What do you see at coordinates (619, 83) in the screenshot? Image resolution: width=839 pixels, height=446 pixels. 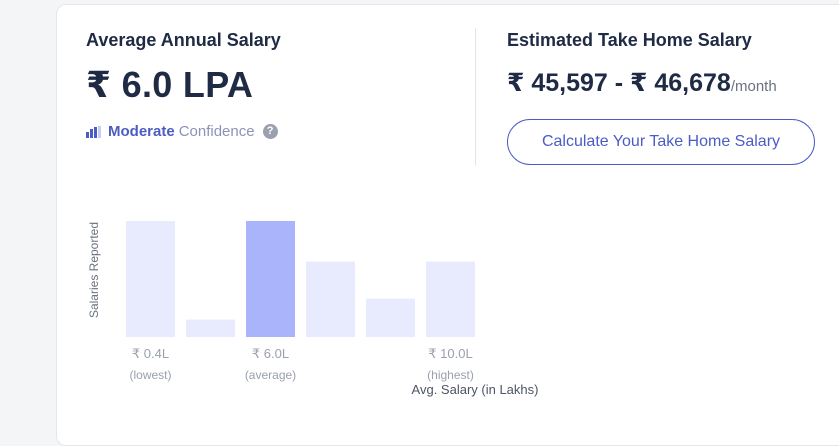 I see `take-home-range: ₹ 45,597 - ₹ 46,678` at bounding box center [619, 83].